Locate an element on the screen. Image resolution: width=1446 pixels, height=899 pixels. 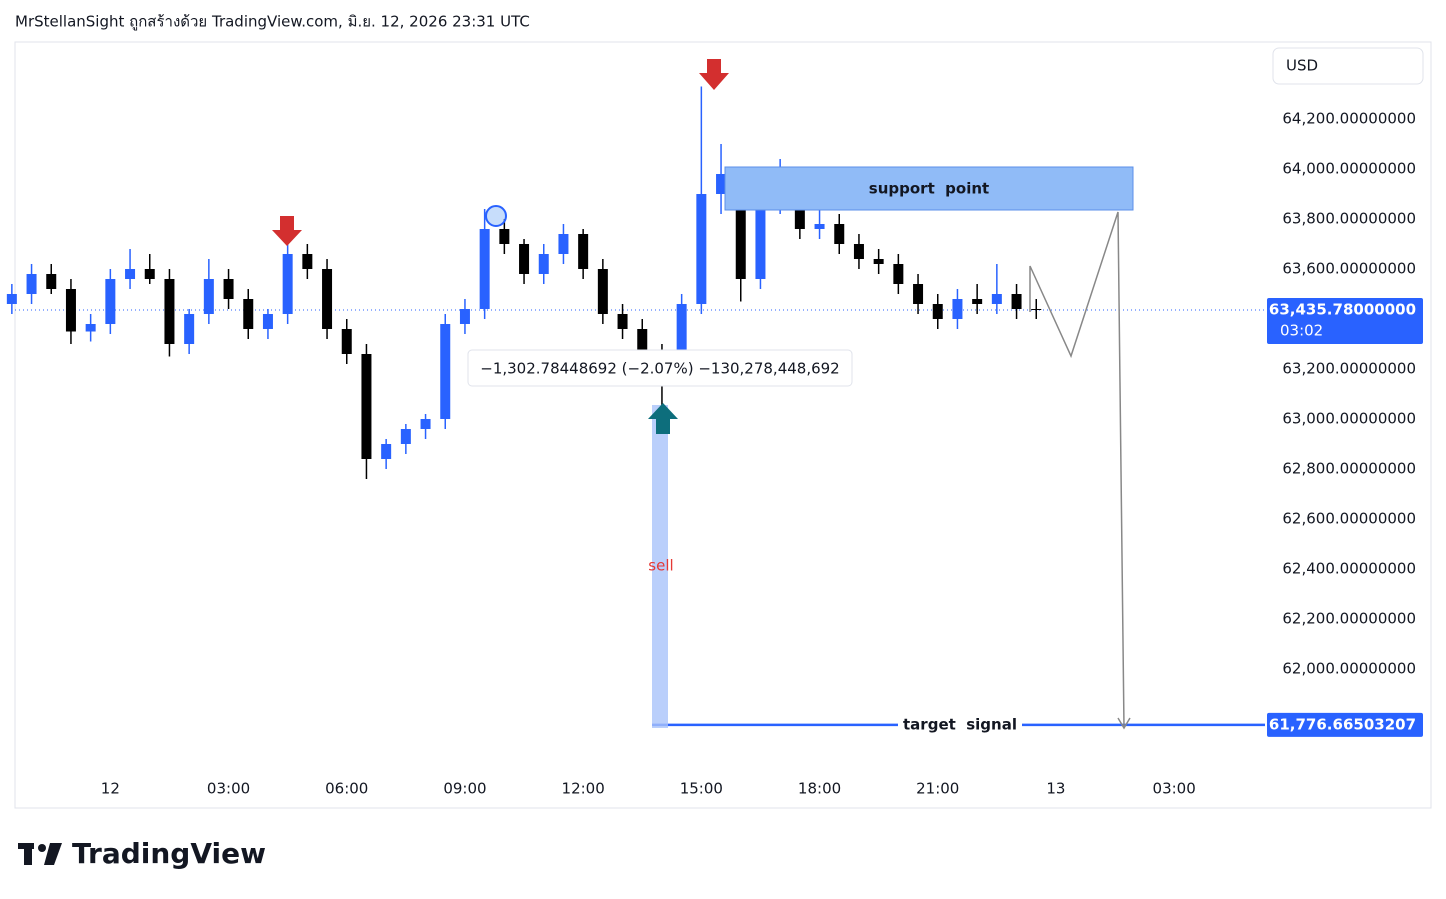
sell-bar is located at coordinates (660, 566).